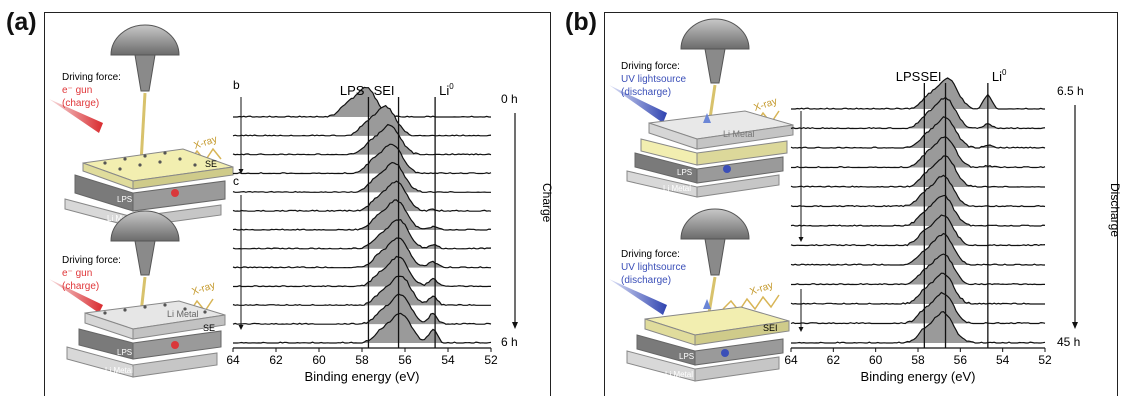 This screenshot has width=1136, height=397. I want to click on x-tick-label: 60, so click(876, 360).